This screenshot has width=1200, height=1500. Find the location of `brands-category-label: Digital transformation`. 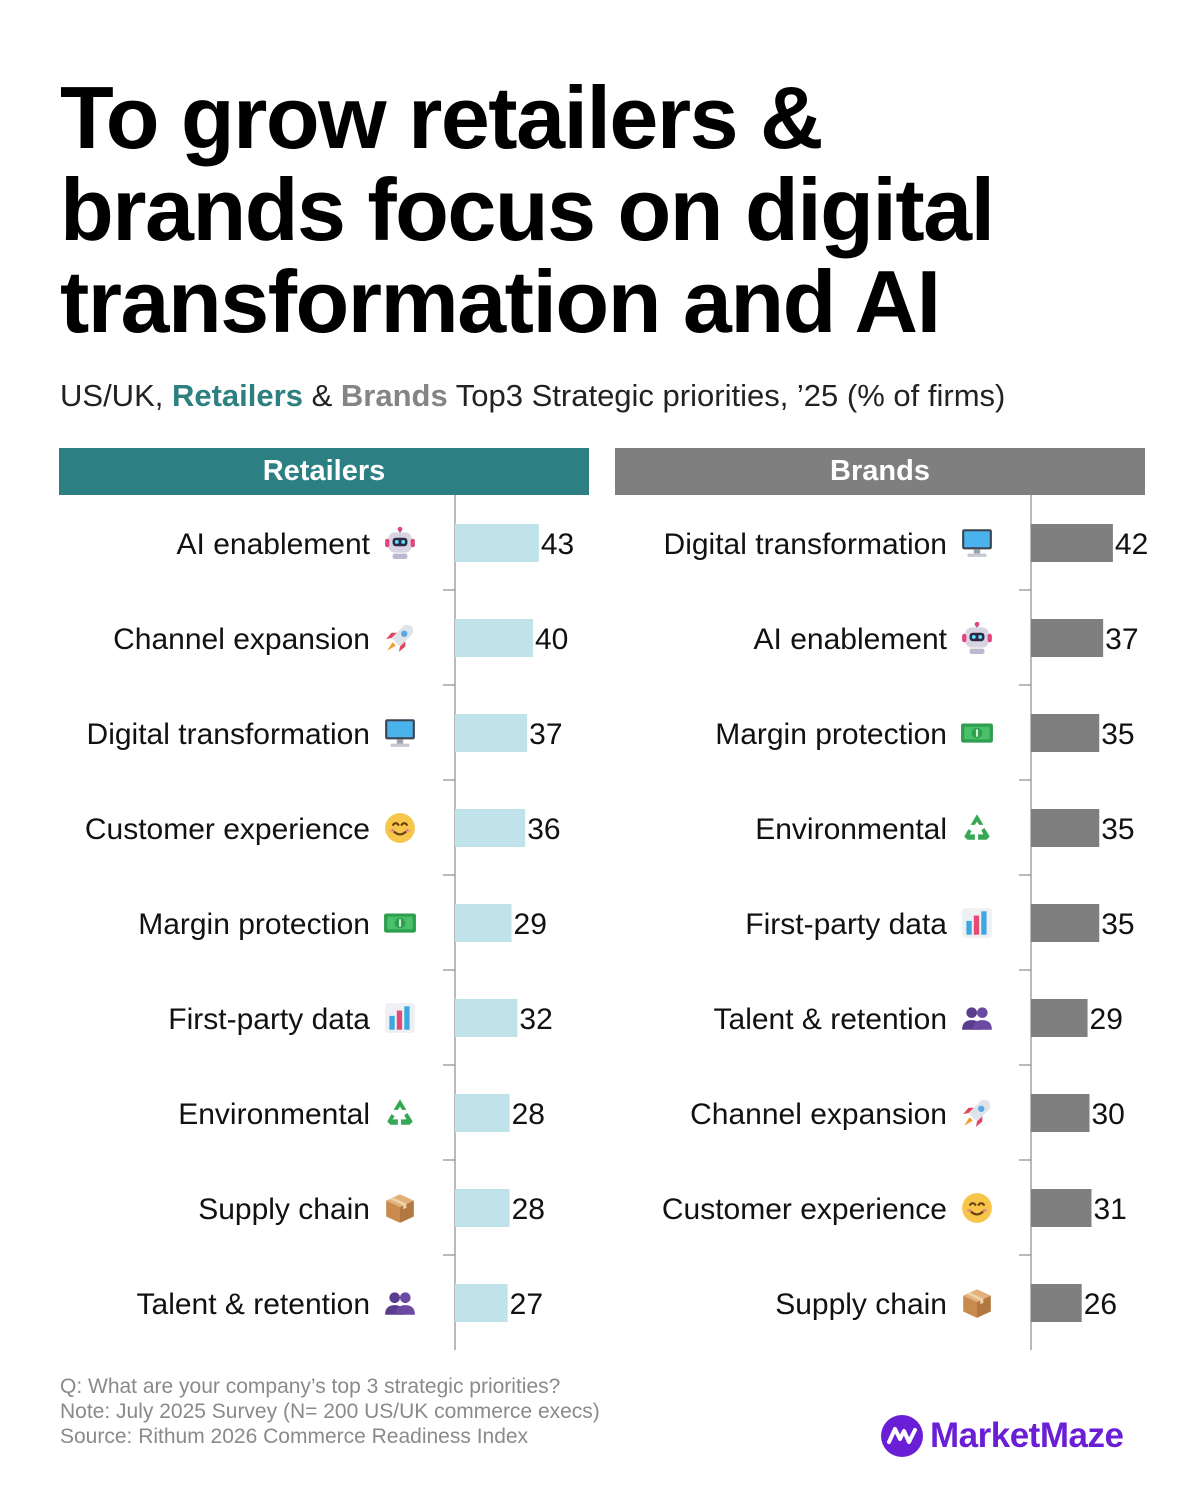

brands-category-label: Digital transformation is located at coordinates (805, 544).